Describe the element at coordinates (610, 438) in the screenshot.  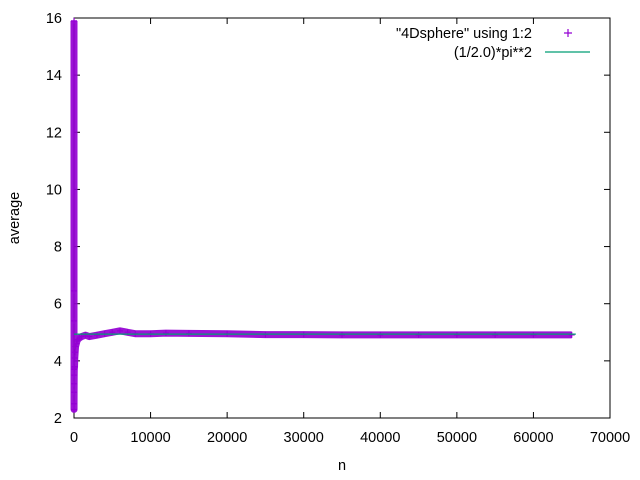
I see `x-tick-label: 70000` at that location.